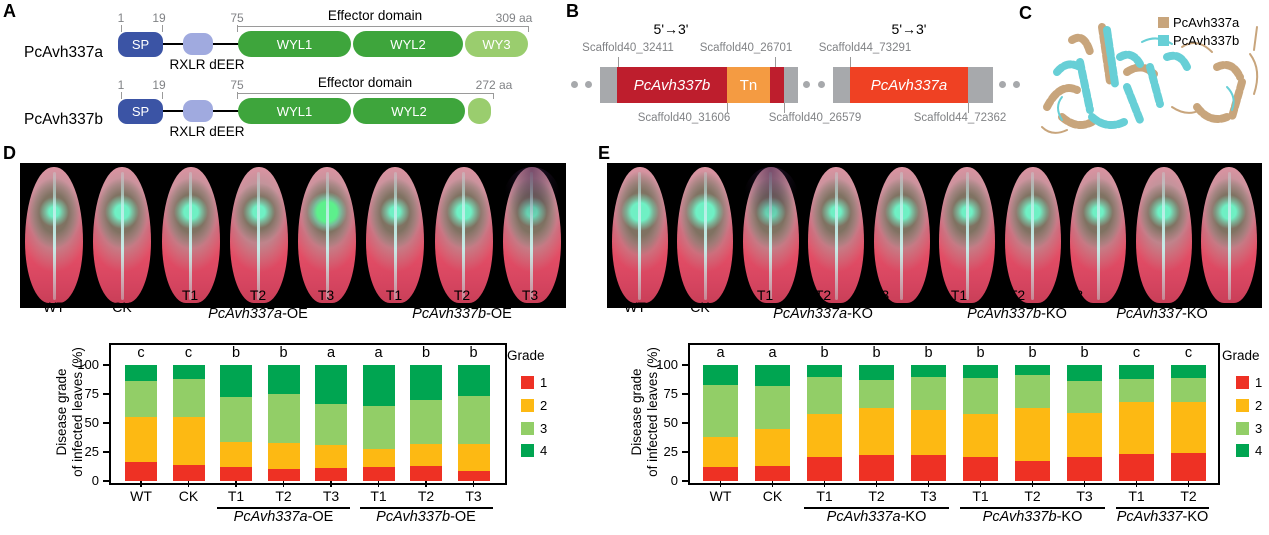 This screenshot has width=1269, height=535. What do you see at coordinates (198, 44) in the screenshot?
I see `rxlr-motif-box` at bounding box center [198, 44].